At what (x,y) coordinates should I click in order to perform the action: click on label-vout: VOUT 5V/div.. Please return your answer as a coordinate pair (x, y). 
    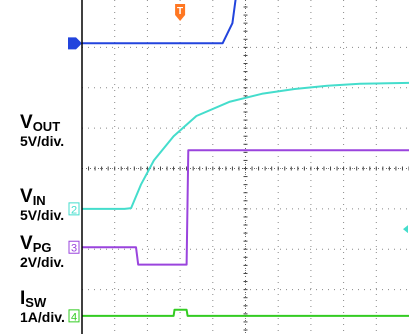
    Looking at the image, I should click on (42, 130).